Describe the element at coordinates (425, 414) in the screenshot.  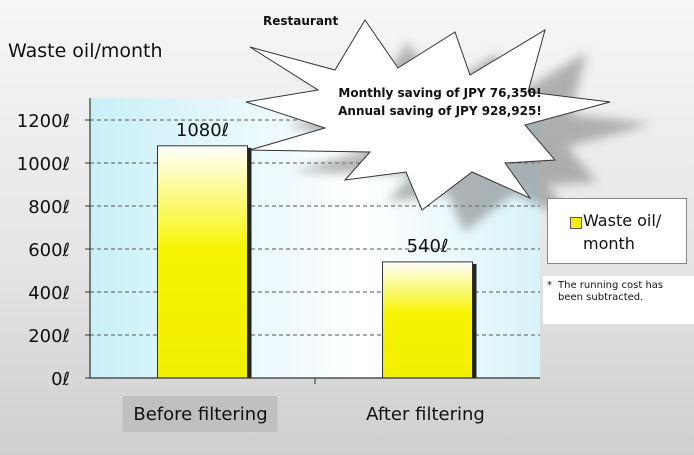
I see `x-tick-label: After filtering` at that location.